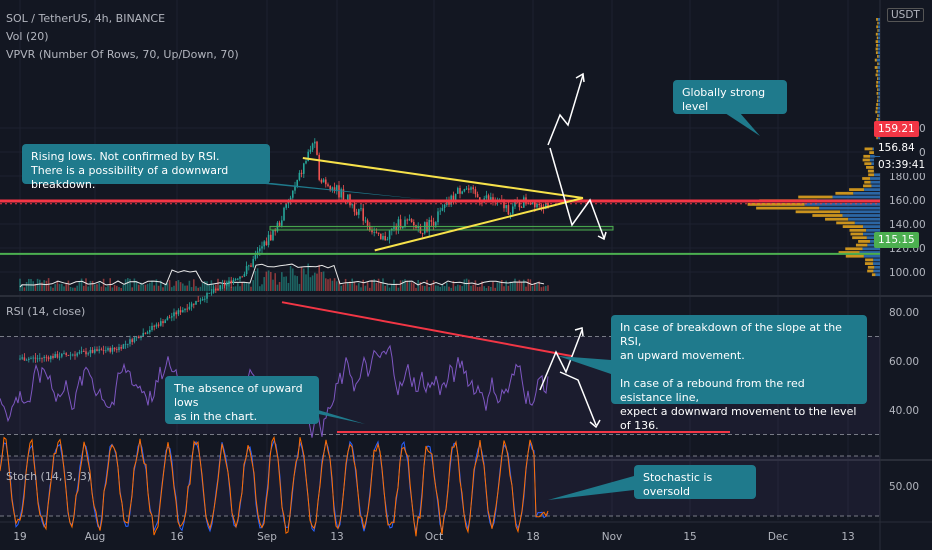  I want to click on pointer-stoch-oversold, so click(591, 488).